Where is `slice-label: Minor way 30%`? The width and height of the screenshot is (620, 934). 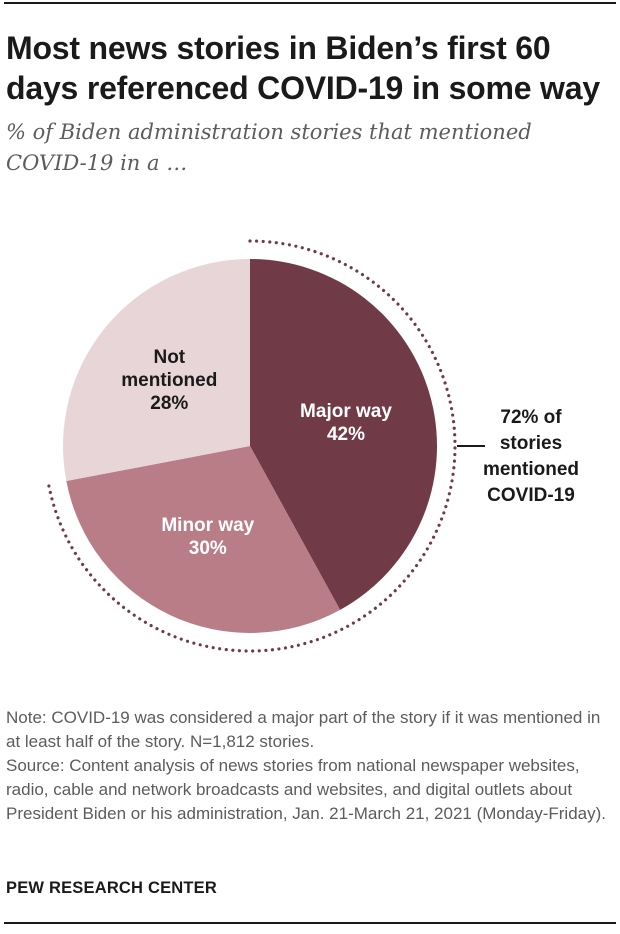 slice-label: Minor way 30% is located at coordinates (207, 537).